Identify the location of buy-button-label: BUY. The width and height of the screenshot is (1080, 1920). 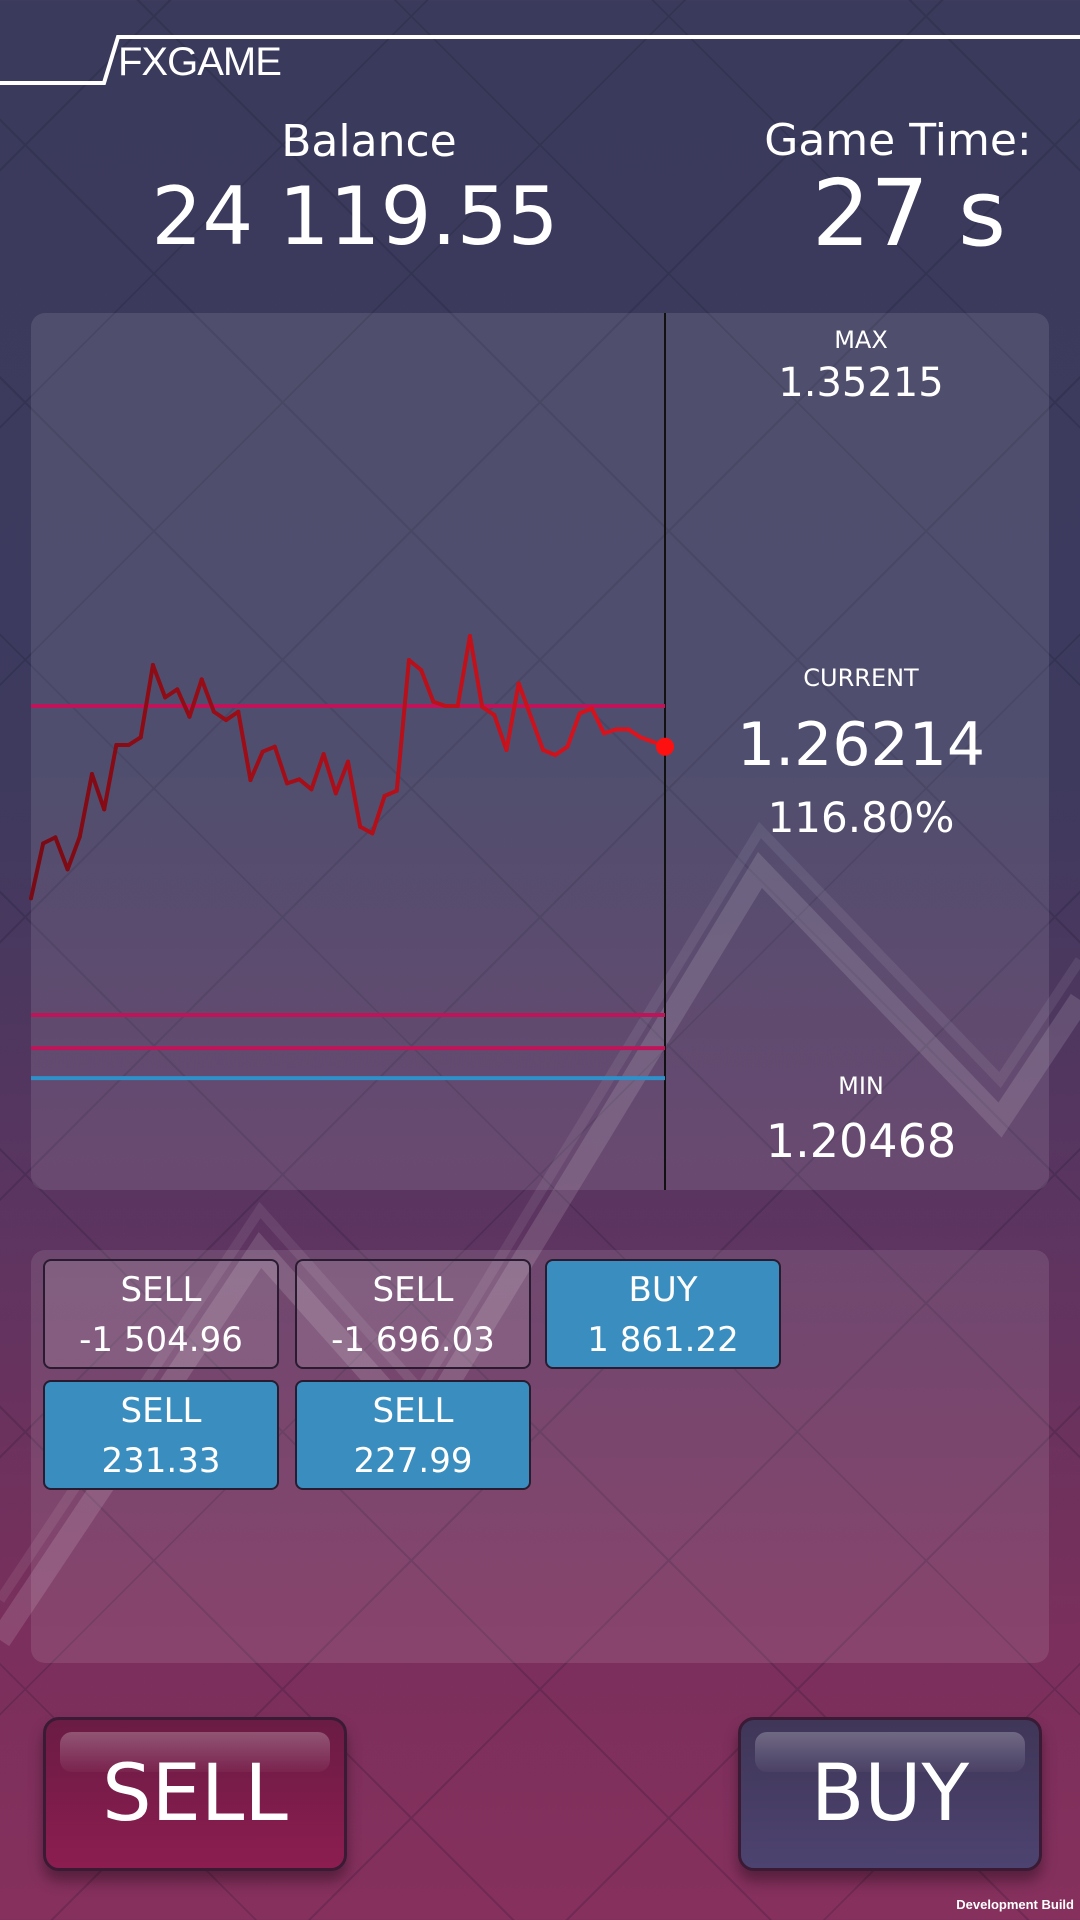
(890, 1794).